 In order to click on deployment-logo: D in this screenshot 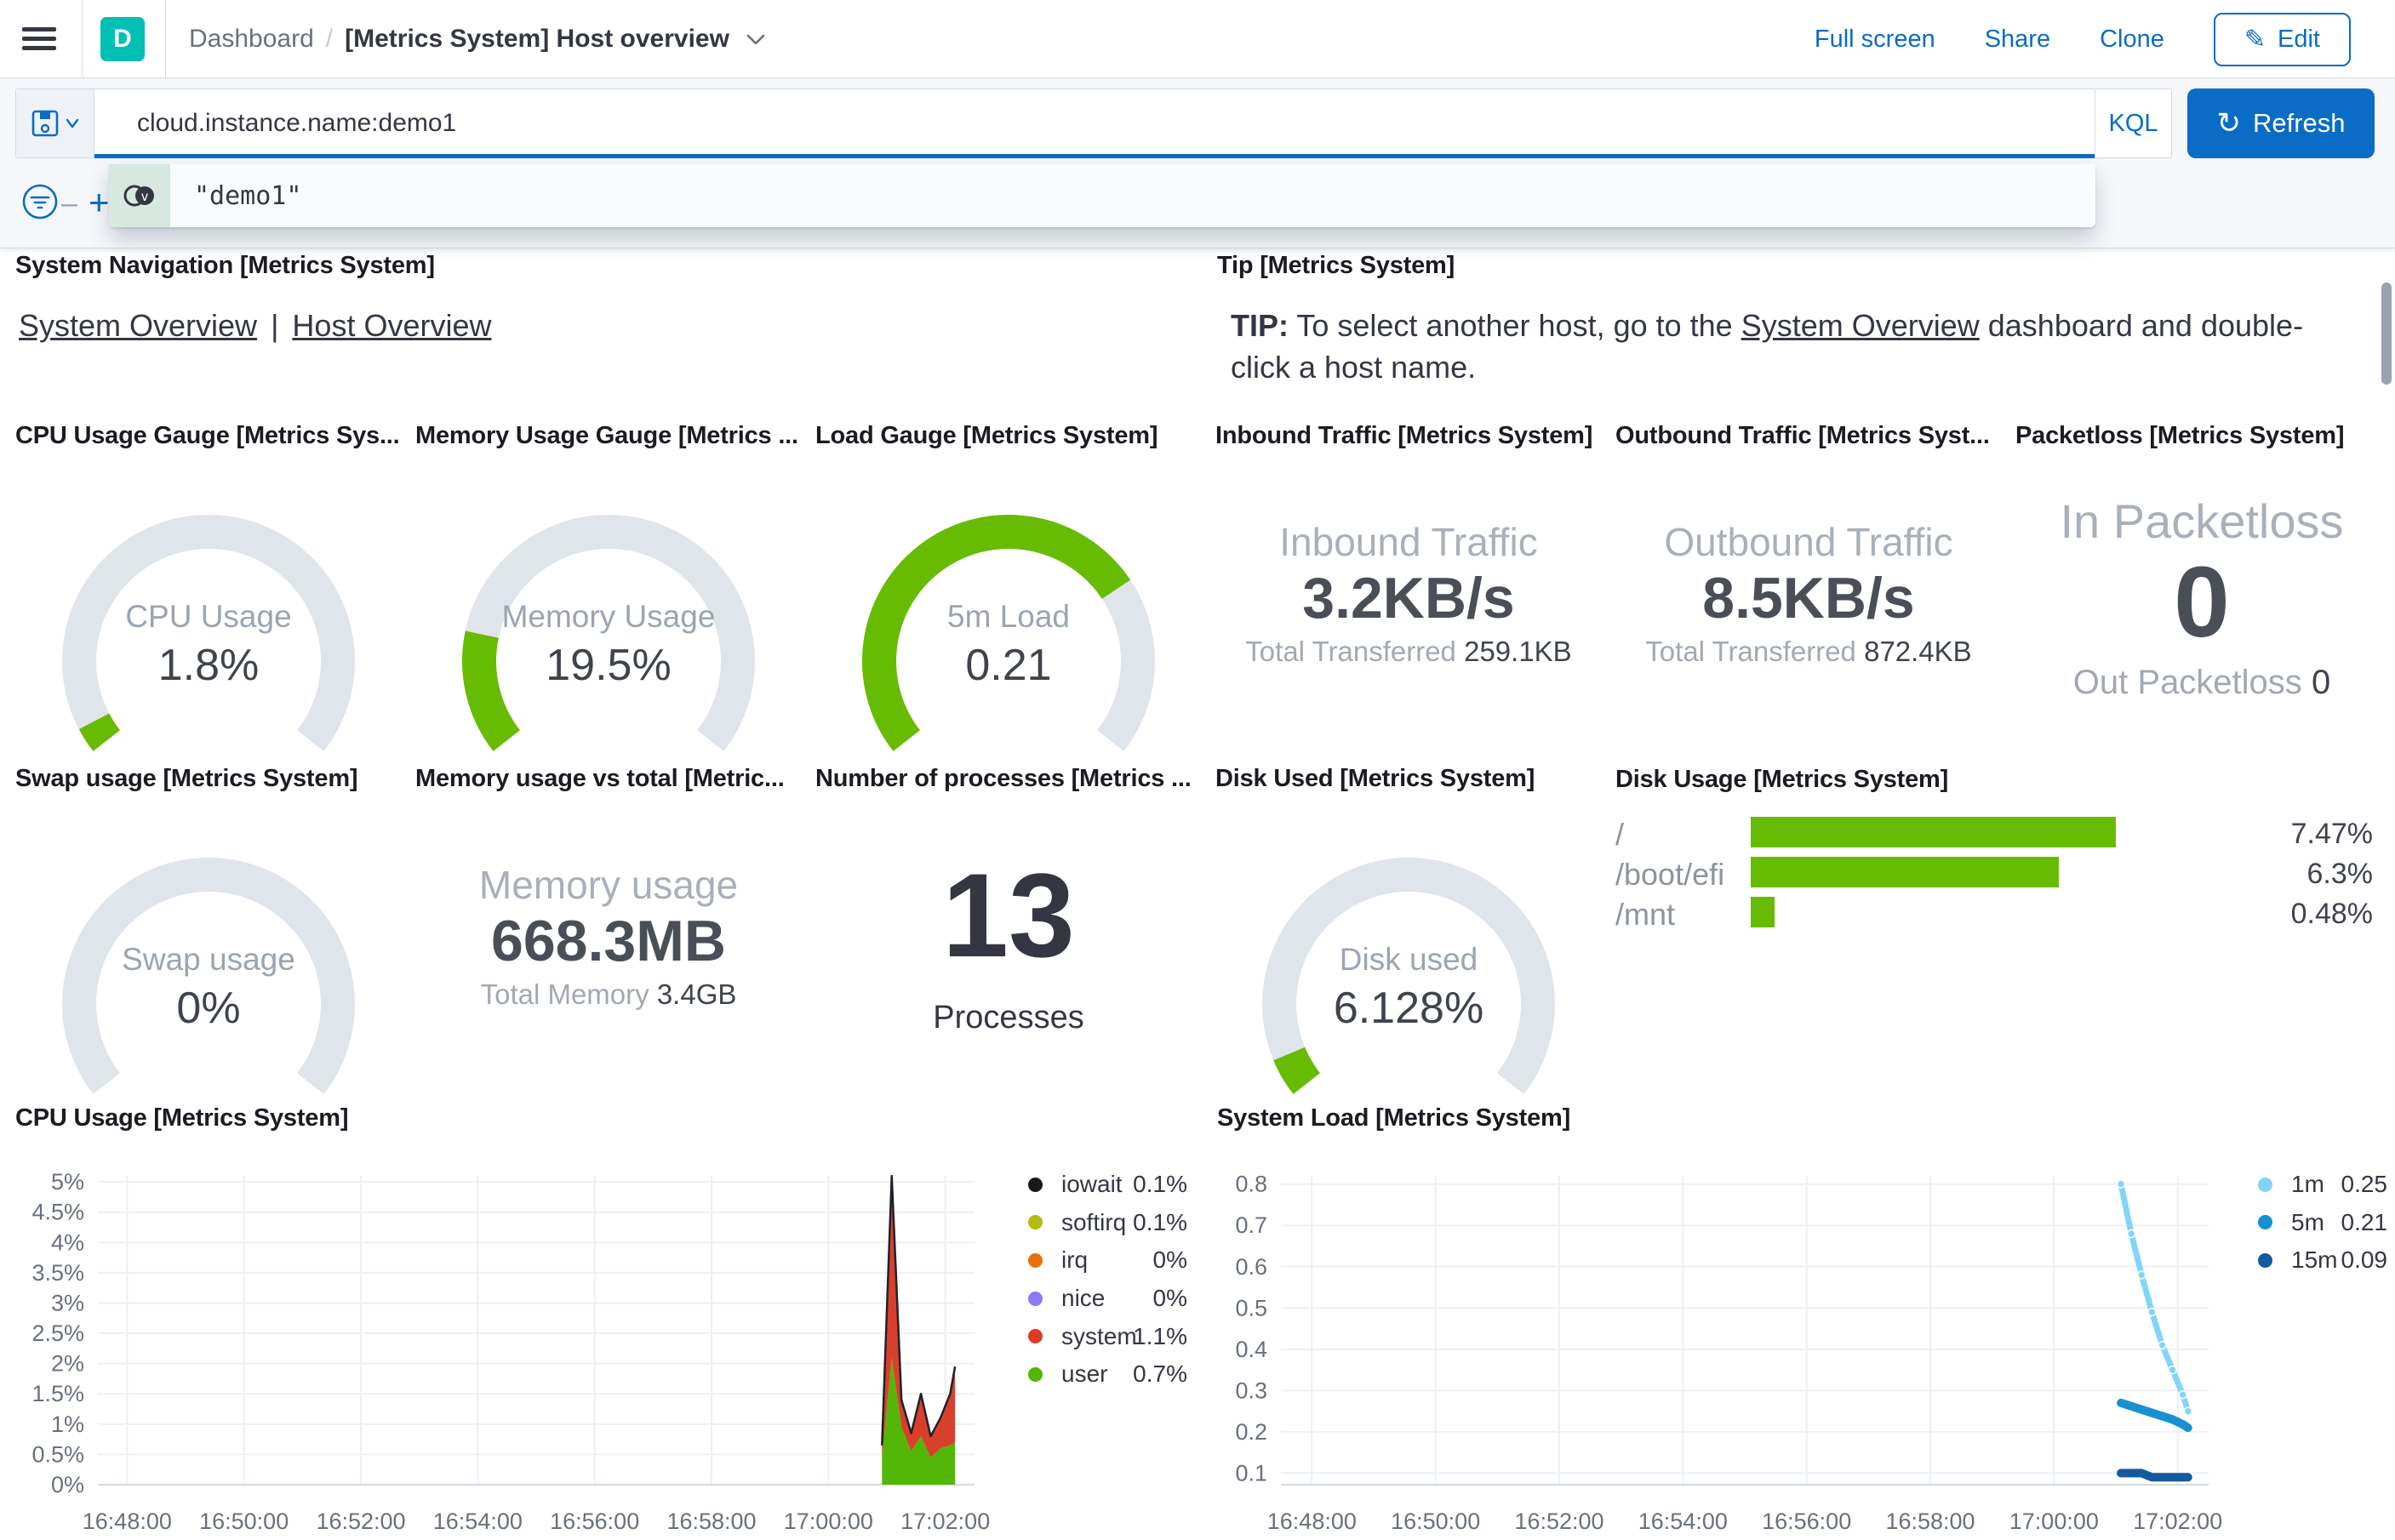, I will do `click(122, 39)`.